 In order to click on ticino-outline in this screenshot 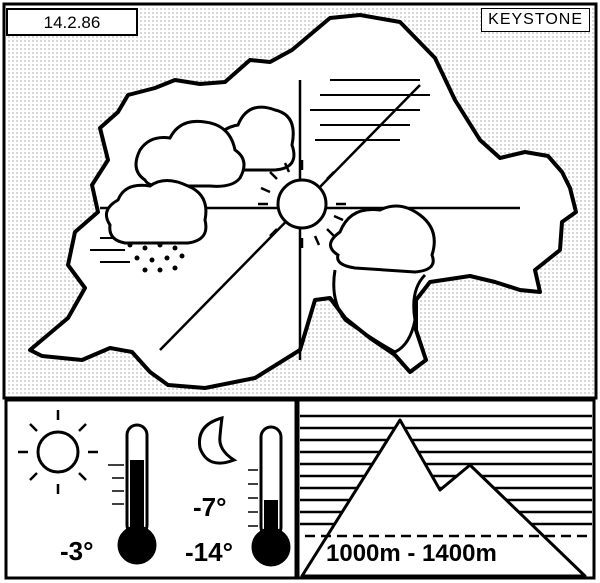, I will do `click(379, 311)`.